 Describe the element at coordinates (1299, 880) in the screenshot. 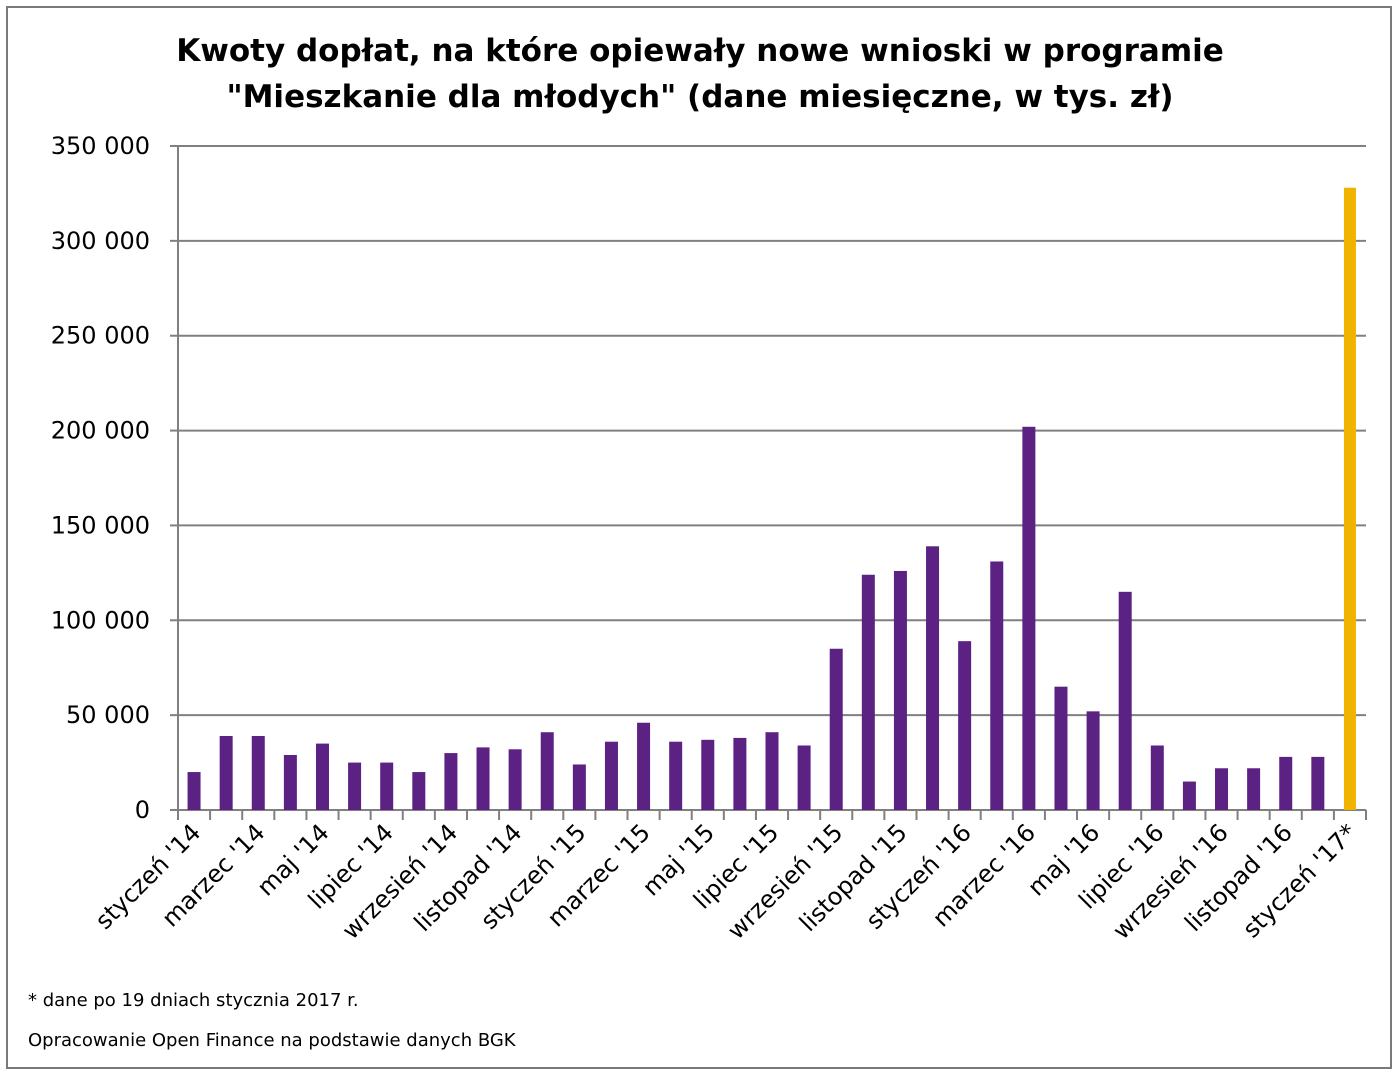

I see `x-tick-label: styczeń '17*` at that location.